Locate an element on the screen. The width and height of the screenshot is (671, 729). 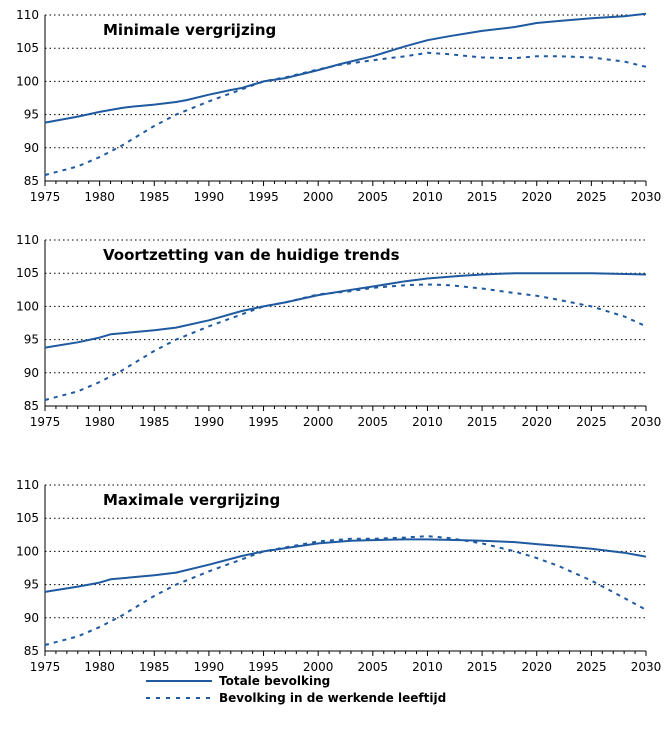
chart-title: Voortzetting van de huidige trends is located at coordinates (251, 255).